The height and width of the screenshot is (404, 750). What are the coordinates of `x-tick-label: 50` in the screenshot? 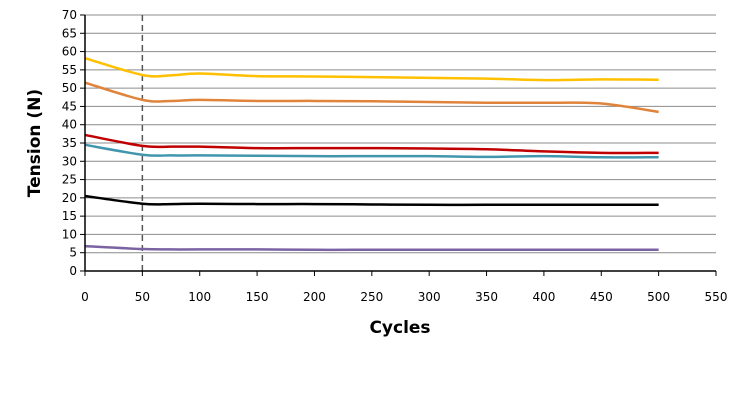 It's located at (142, 297).